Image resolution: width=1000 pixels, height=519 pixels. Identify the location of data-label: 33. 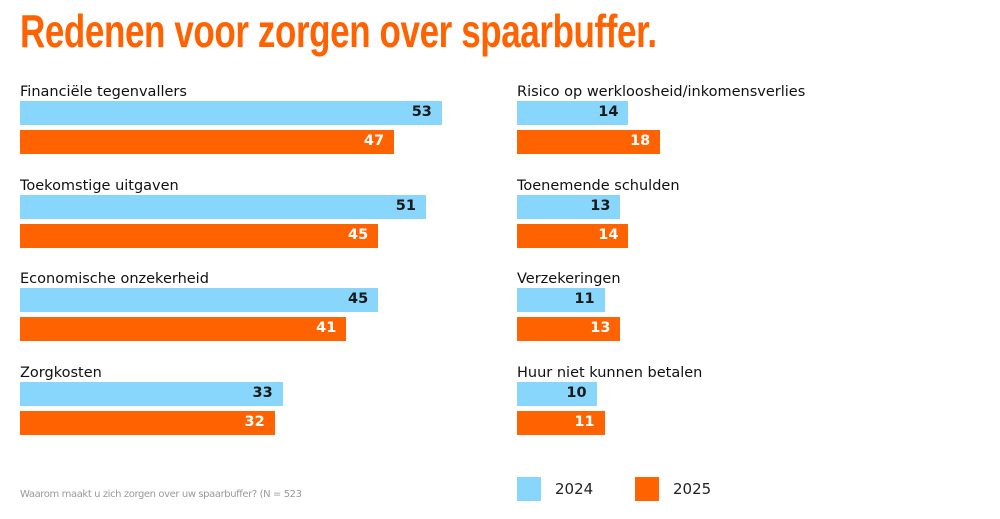
(262, 392).